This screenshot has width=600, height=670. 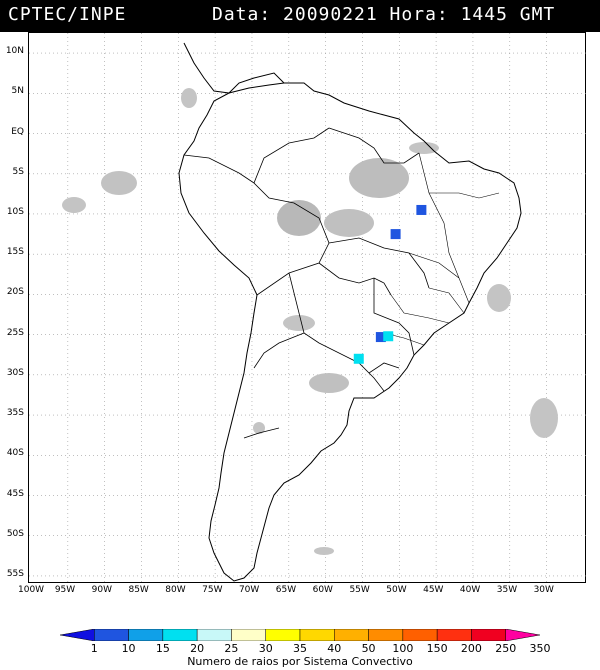 I want to click on longitude-tick-label: 45W, so click(x=433, y=590).